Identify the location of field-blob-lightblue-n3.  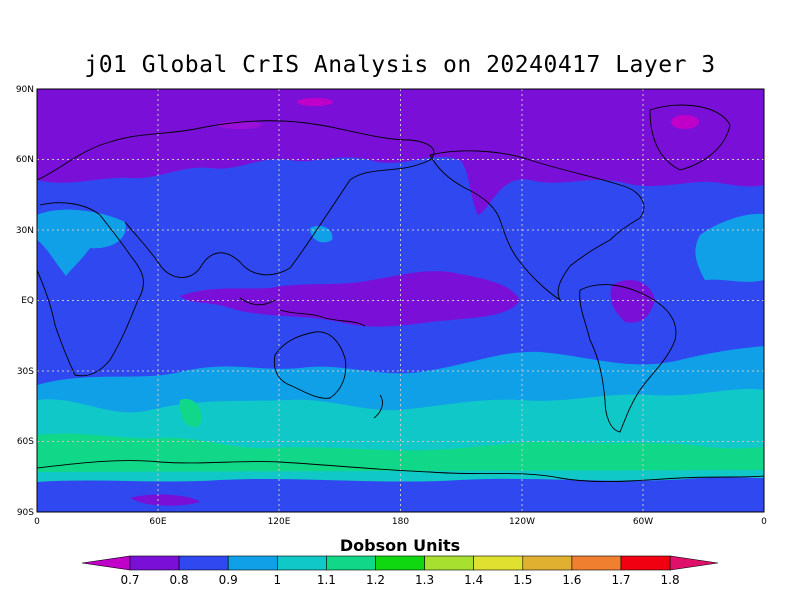
(729, 247).